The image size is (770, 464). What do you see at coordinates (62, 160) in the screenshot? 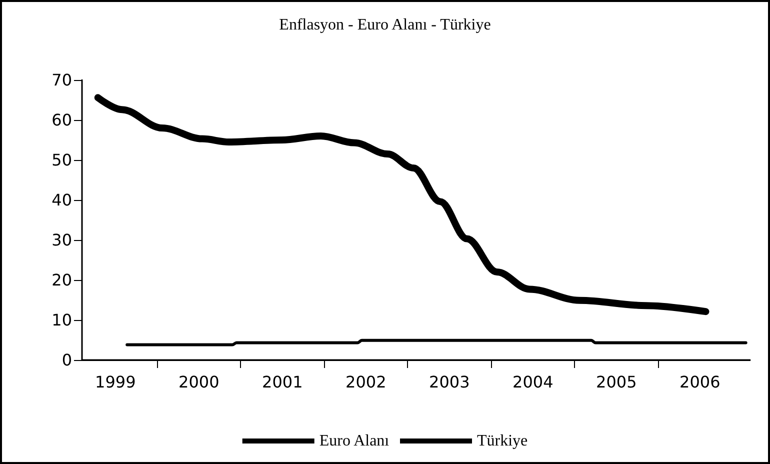
I see `y-tick-label: 50` at bounding box center [62, 160].